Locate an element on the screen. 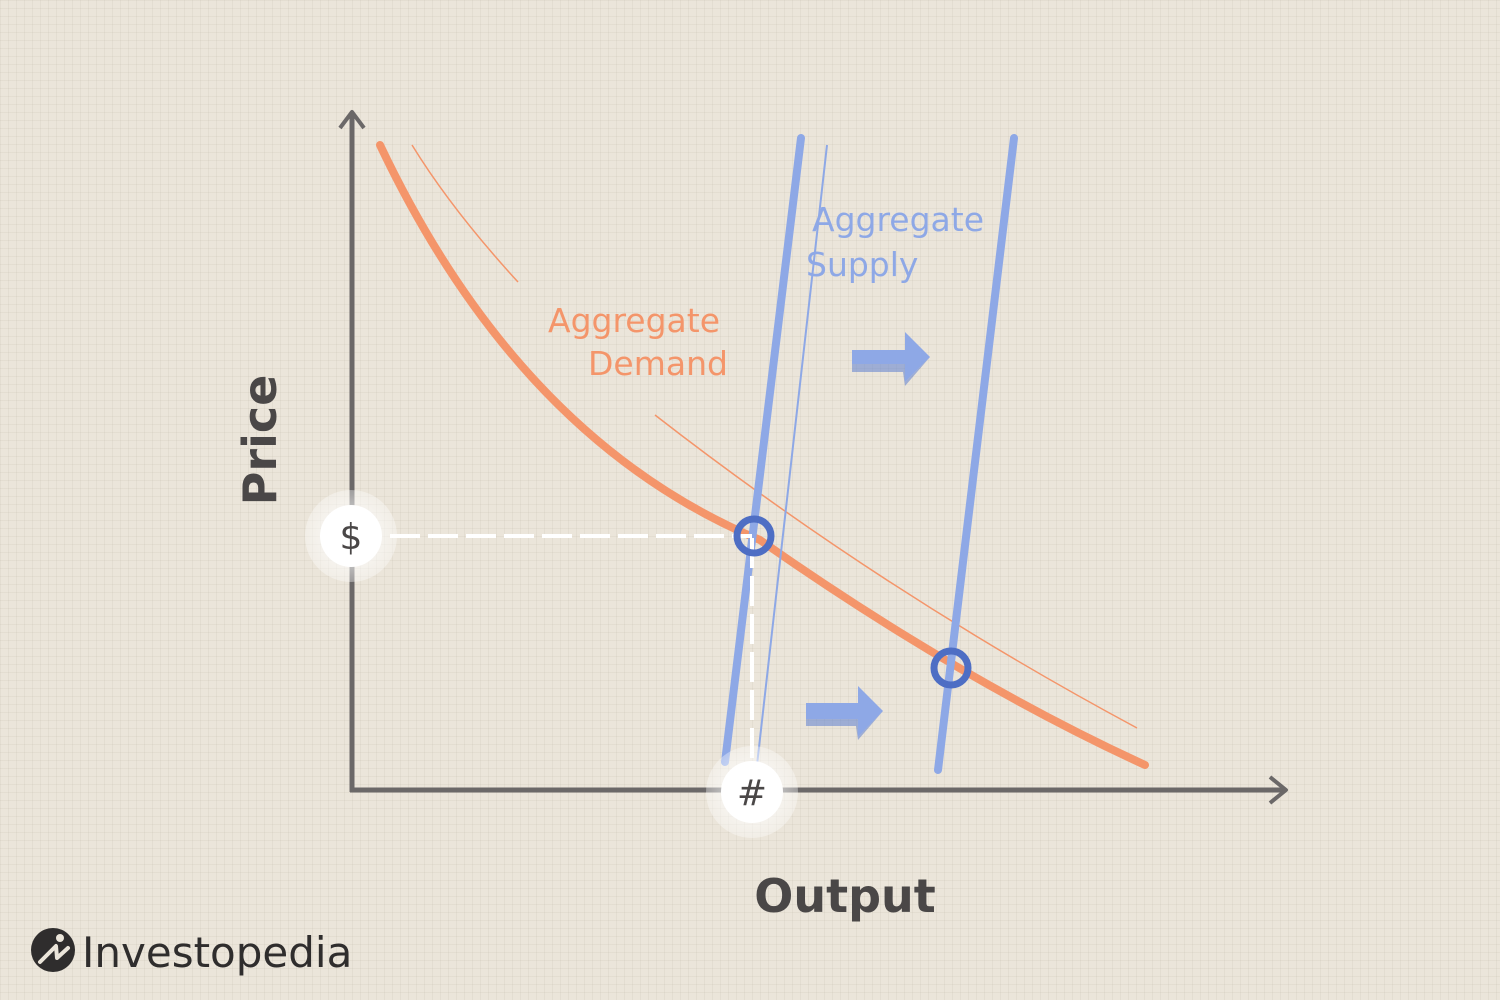 This screenshot has width=1500, height=1000. equilibrium-point-original is located at coordinates (754, 536).